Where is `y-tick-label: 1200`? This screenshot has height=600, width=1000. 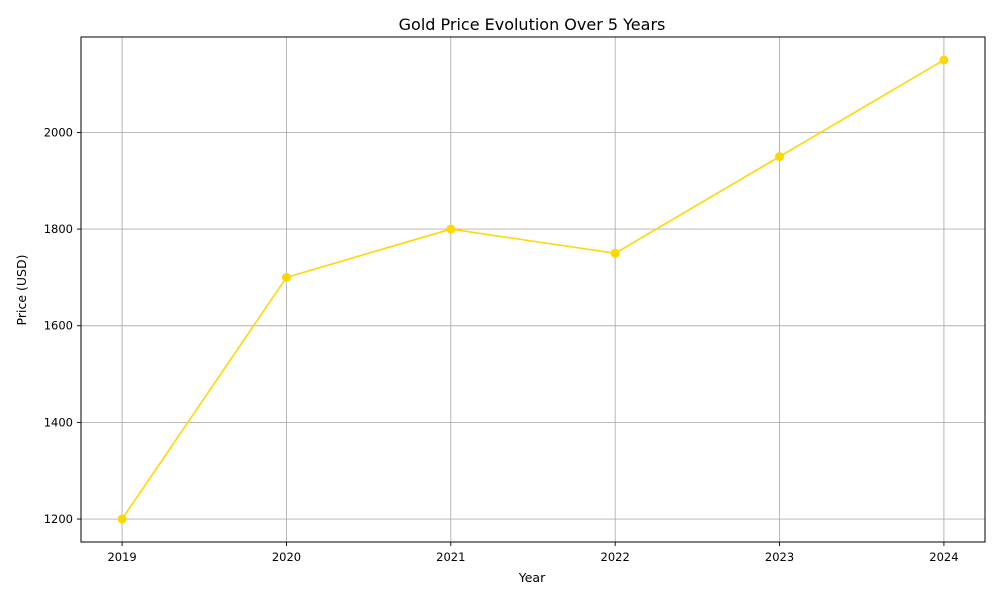 y-tick-label: 1200 is located at coordinates (58, 519).